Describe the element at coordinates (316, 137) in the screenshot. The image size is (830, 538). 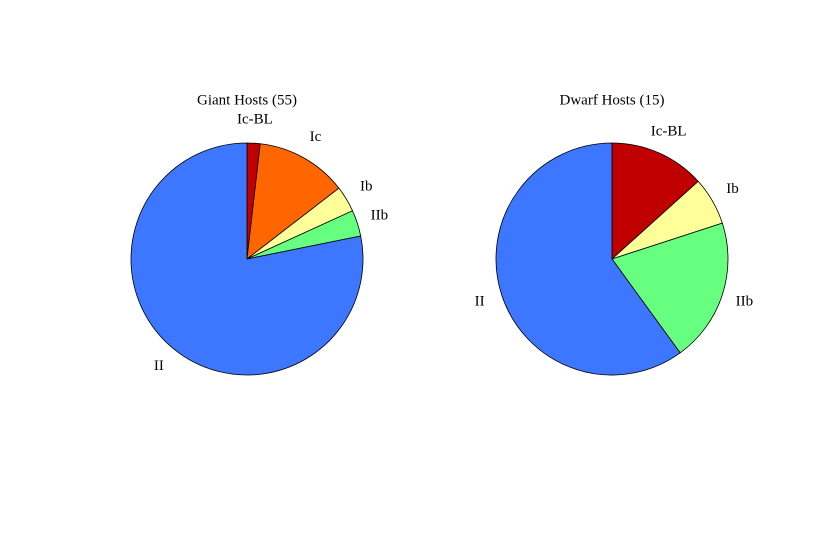
I see `slice-label: Ic` at that location.